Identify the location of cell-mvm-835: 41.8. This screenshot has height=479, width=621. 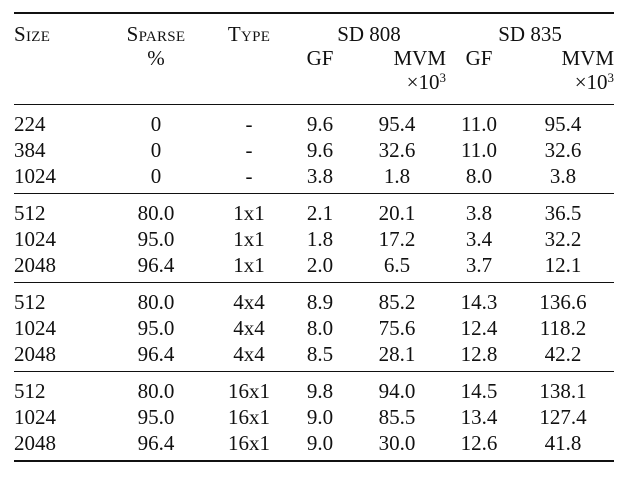
(563, 443).